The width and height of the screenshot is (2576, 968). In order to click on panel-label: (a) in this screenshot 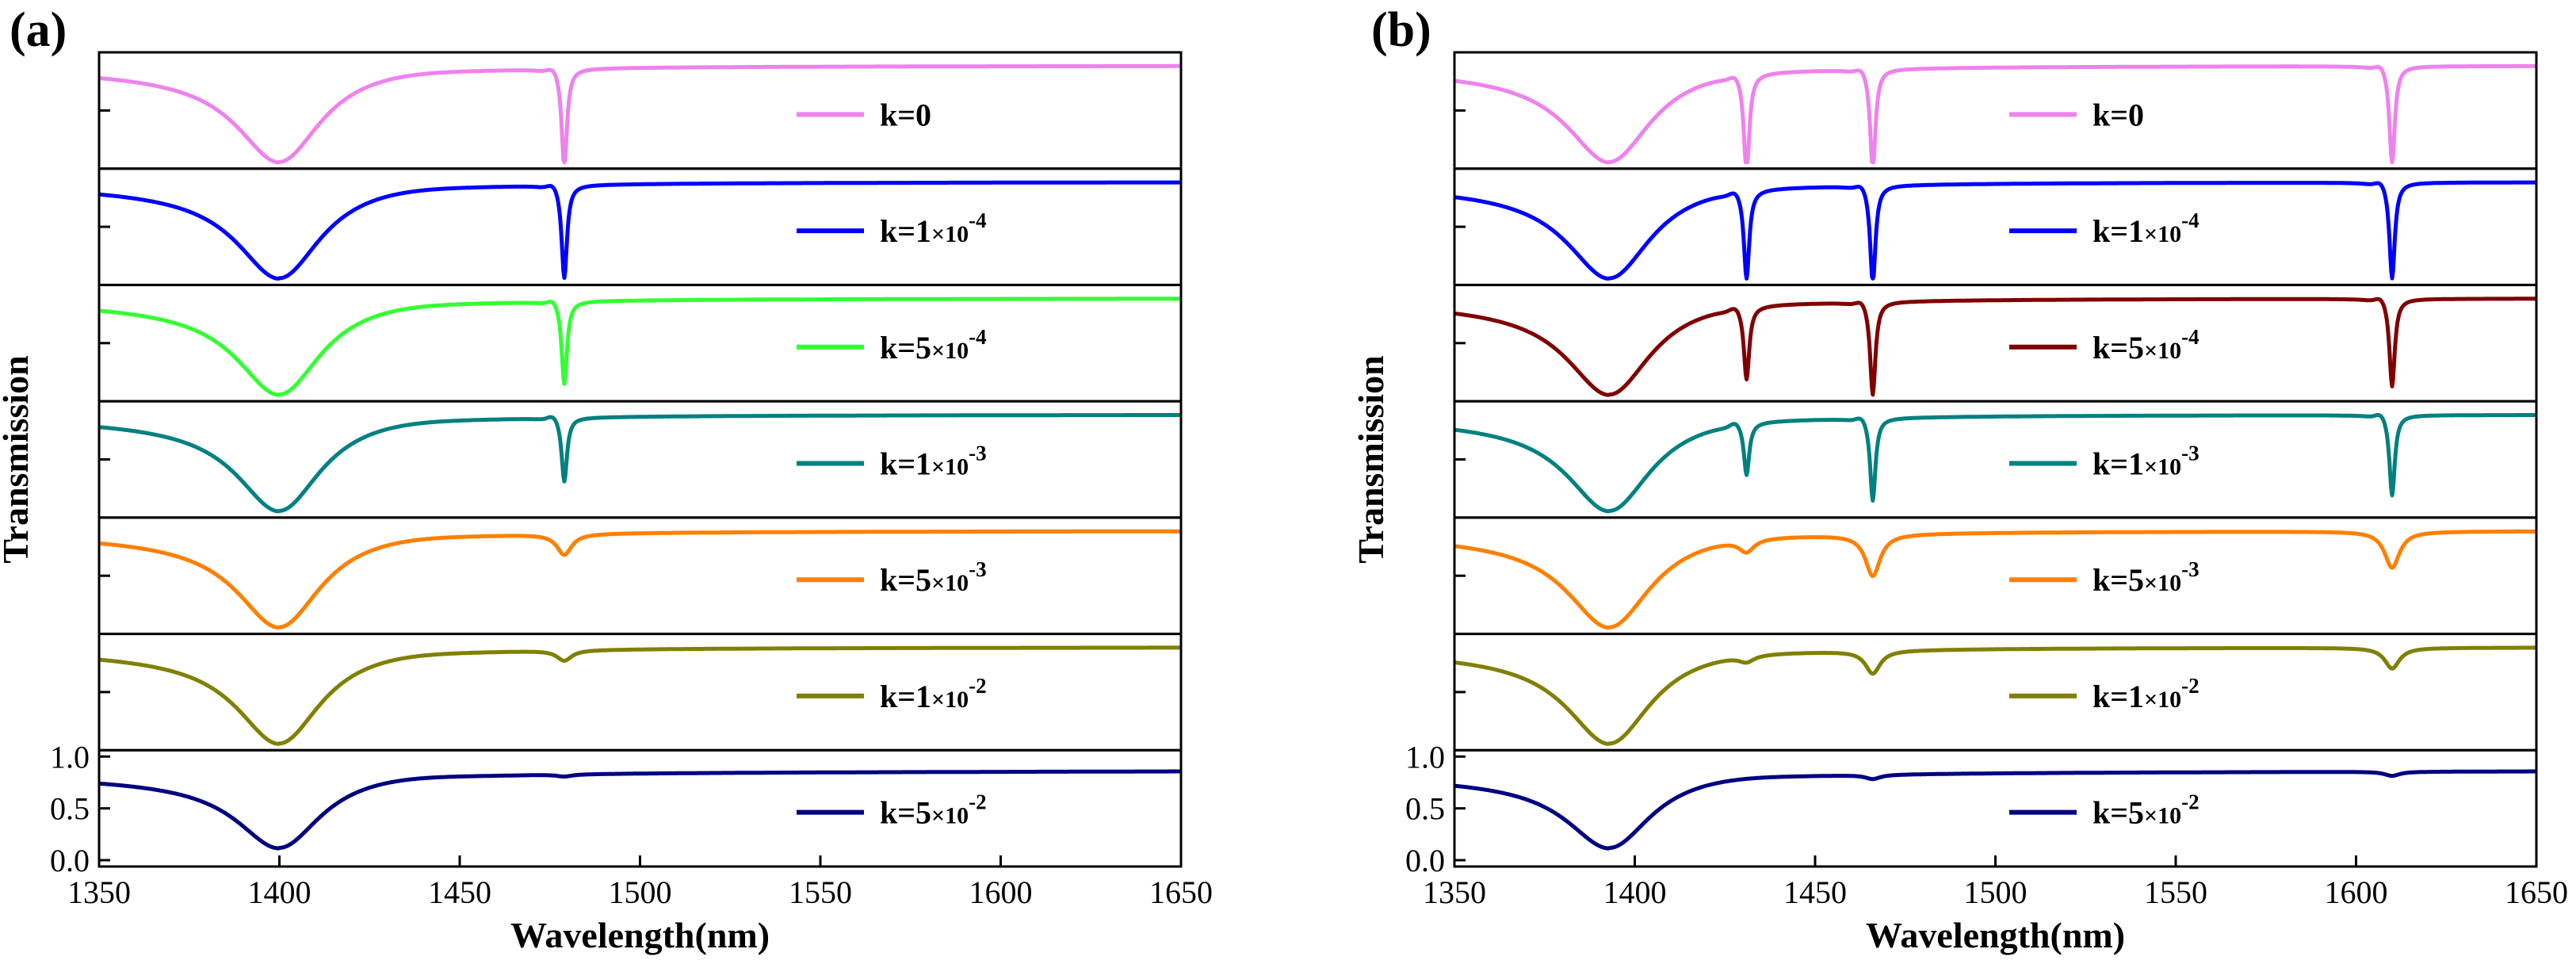, I will do `click(38, 30)`.